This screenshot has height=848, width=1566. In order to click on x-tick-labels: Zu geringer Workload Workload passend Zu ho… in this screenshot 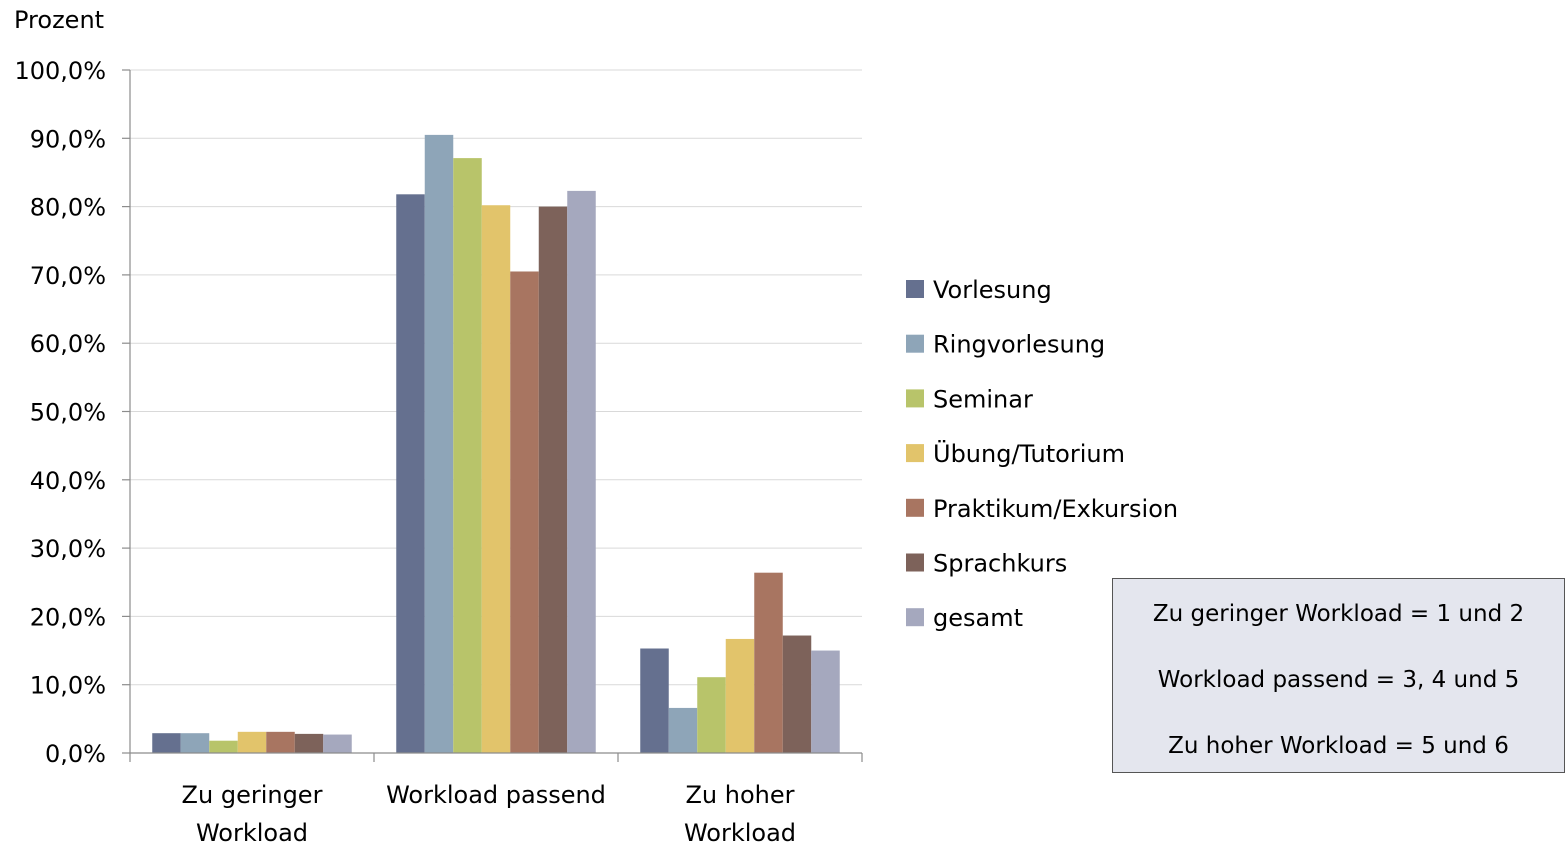, I will do `click(489, 814)`.